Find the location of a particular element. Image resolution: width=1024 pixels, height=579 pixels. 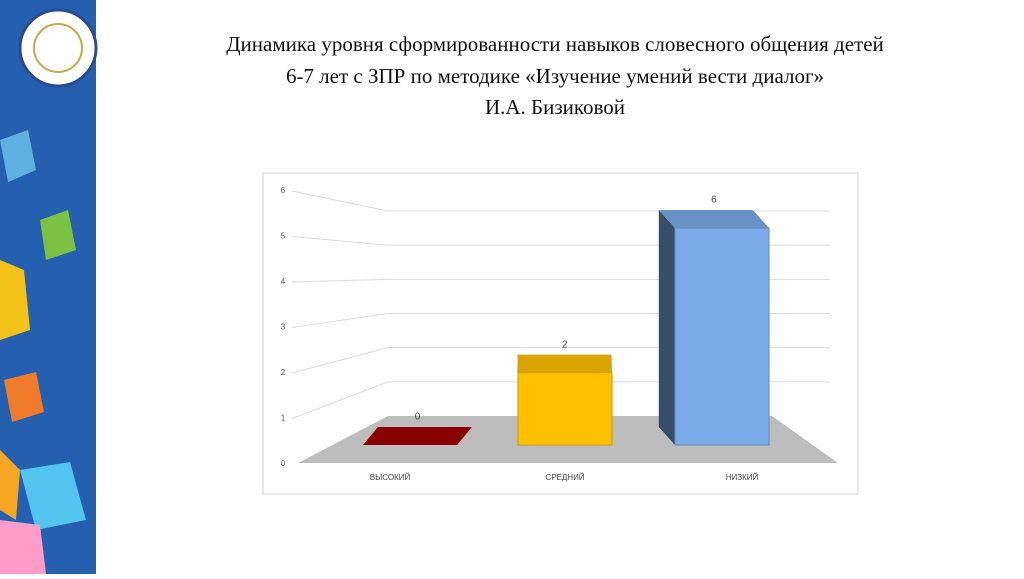

bar-side is located at coordinates (666, 327).